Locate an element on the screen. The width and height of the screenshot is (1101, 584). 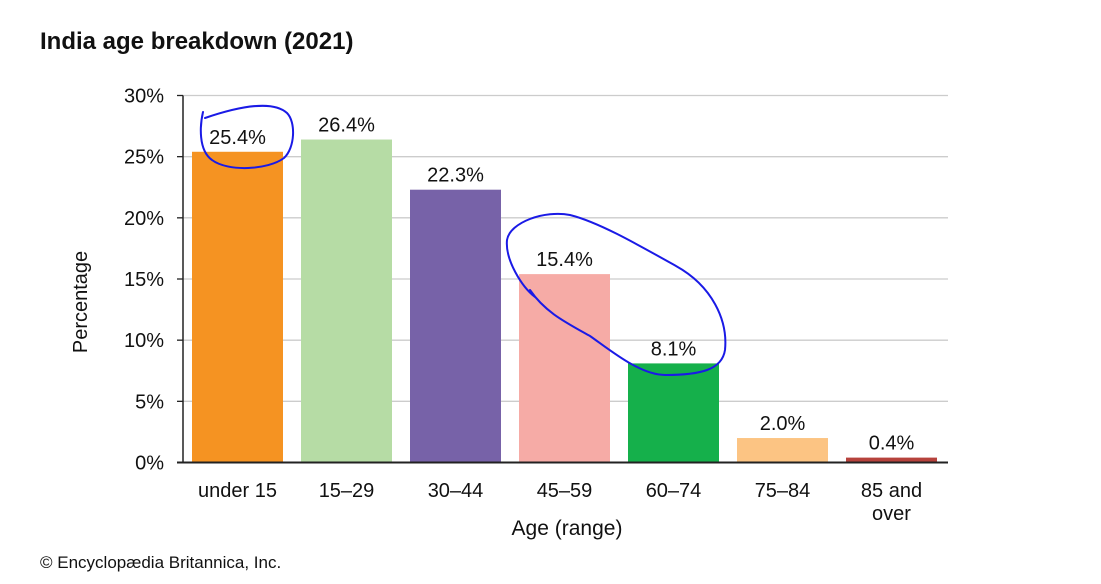
chart-title: India age breakdown (2021) is located at coordinates (197, 41).